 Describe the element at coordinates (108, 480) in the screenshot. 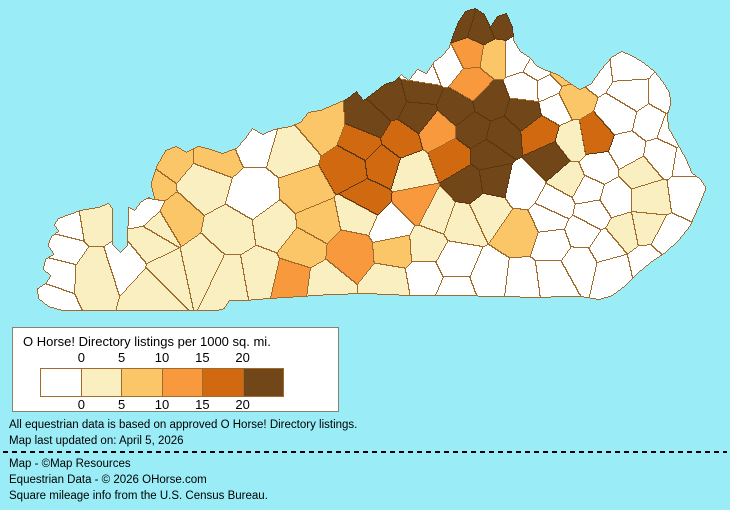

I see `data-credit: Equestrian Data - © 2026 OHorse.com` at that location.